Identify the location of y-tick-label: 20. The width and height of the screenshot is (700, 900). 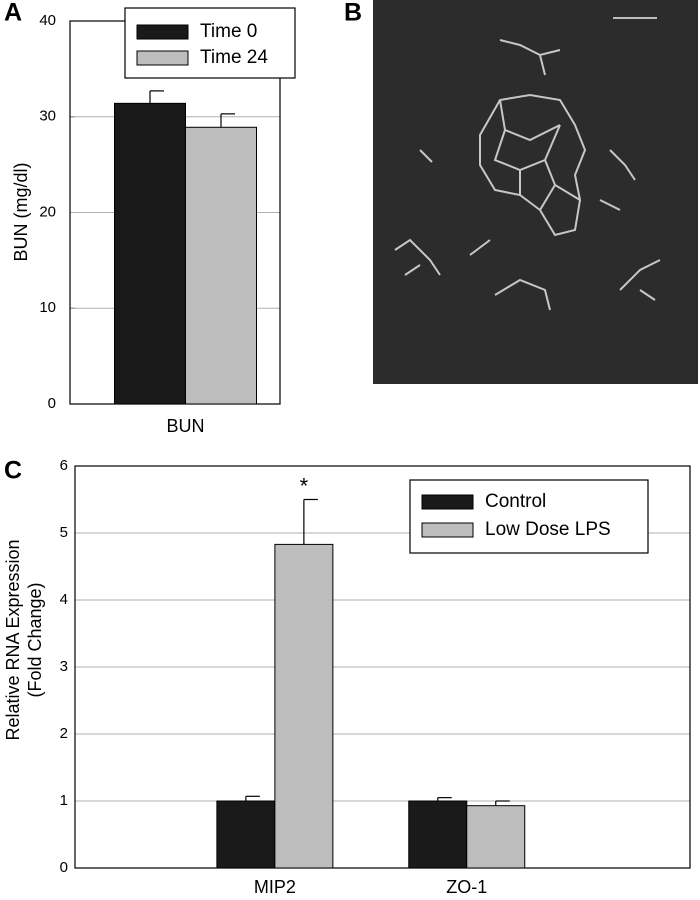
(47, 211).